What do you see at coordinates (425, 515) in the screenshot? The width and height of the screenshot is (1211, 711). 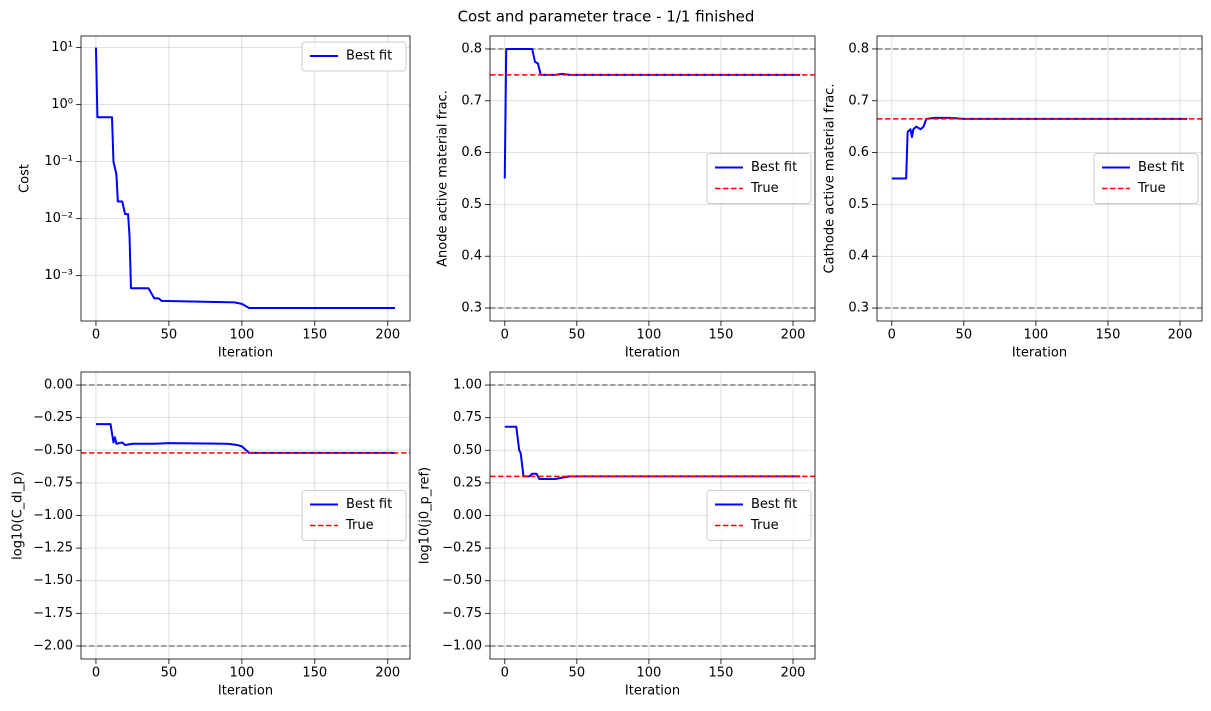 I see `y-axis-label: log10(j0_p_ref)` at bounding box center [425, 515].